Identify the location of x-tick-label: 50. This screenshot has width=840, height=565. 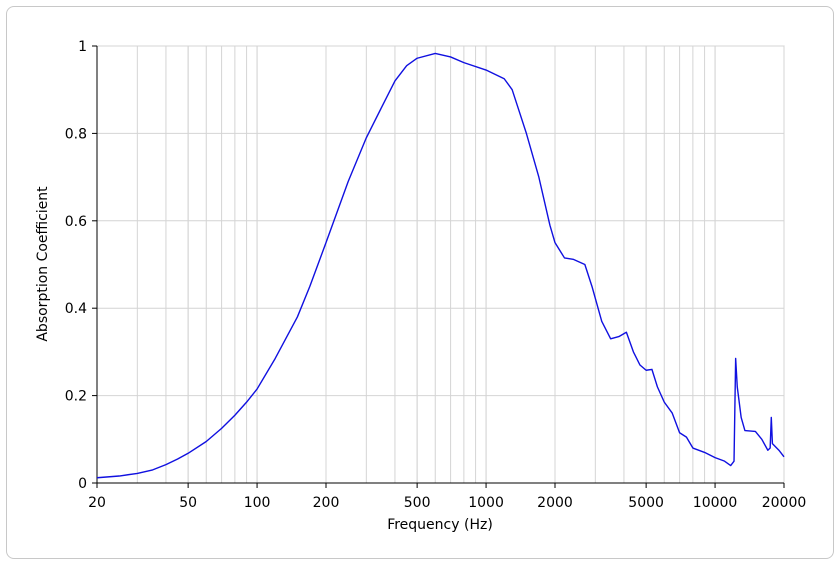
(188, 503).